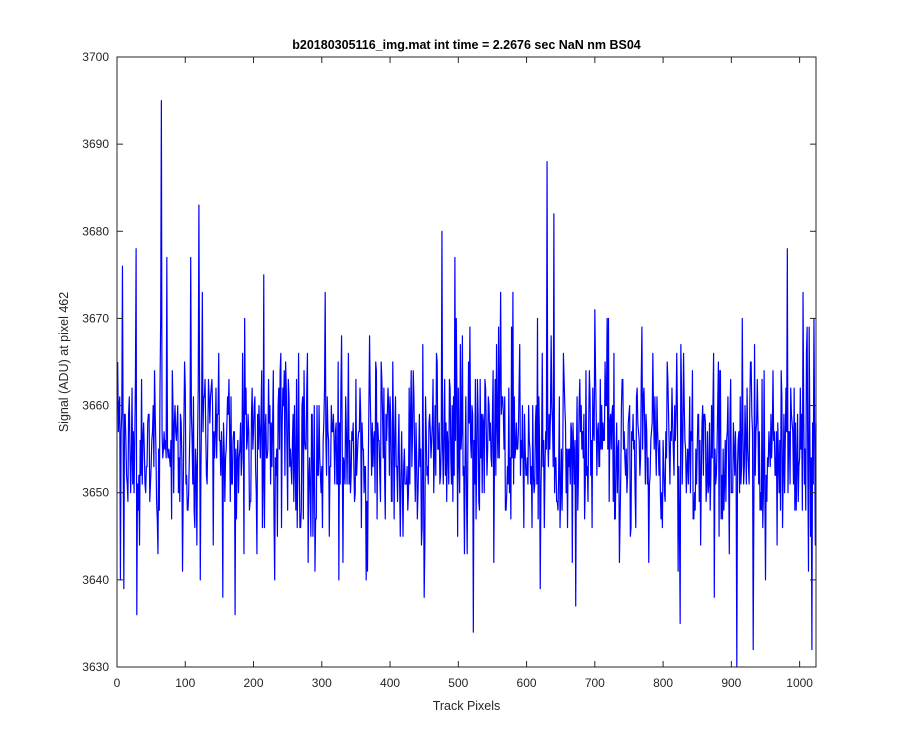 The width and height of the screenshot is (900, 750). I want to click on x-axis-label: Track Pixels, so click(467, 706).